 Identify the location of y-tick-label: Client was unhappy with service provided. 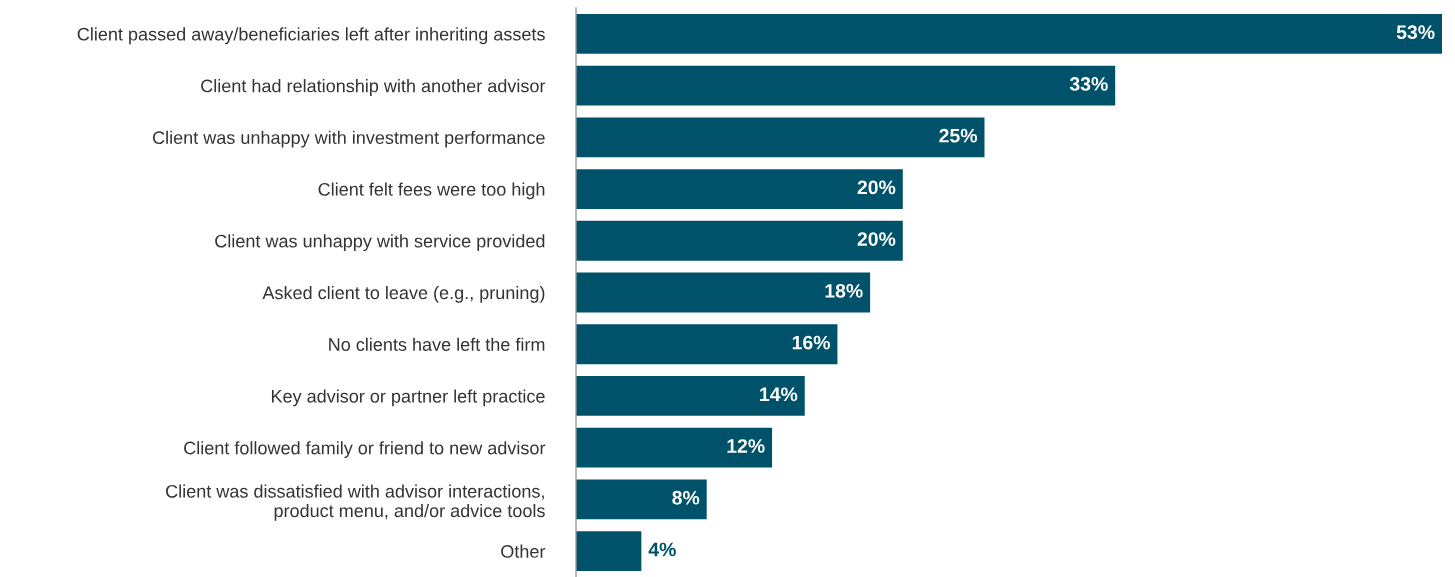
(380, 243).